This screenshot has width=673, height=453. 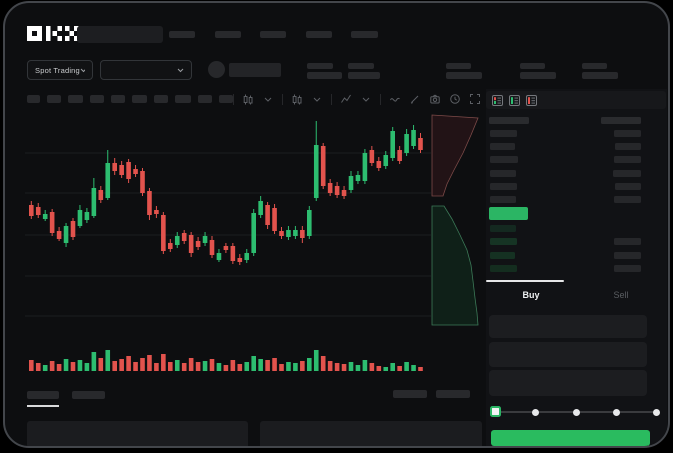 What do you see at coordinates (357, 99) in the screenshot?
I see `chart-tools` at bounding box center [357, 99].